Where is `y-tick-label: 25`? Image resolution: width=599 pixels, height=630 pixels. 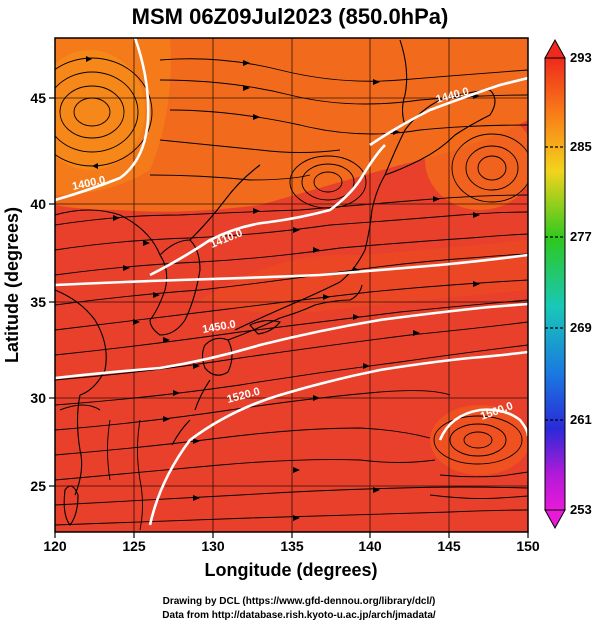
y-tick-label: 25 is located at coordinates (38, 486).